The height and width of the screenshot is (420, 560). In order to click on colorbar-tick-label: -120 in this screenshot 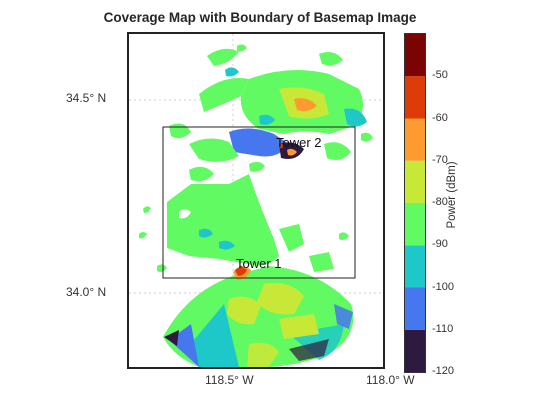, I will do `click(443, 371)`.